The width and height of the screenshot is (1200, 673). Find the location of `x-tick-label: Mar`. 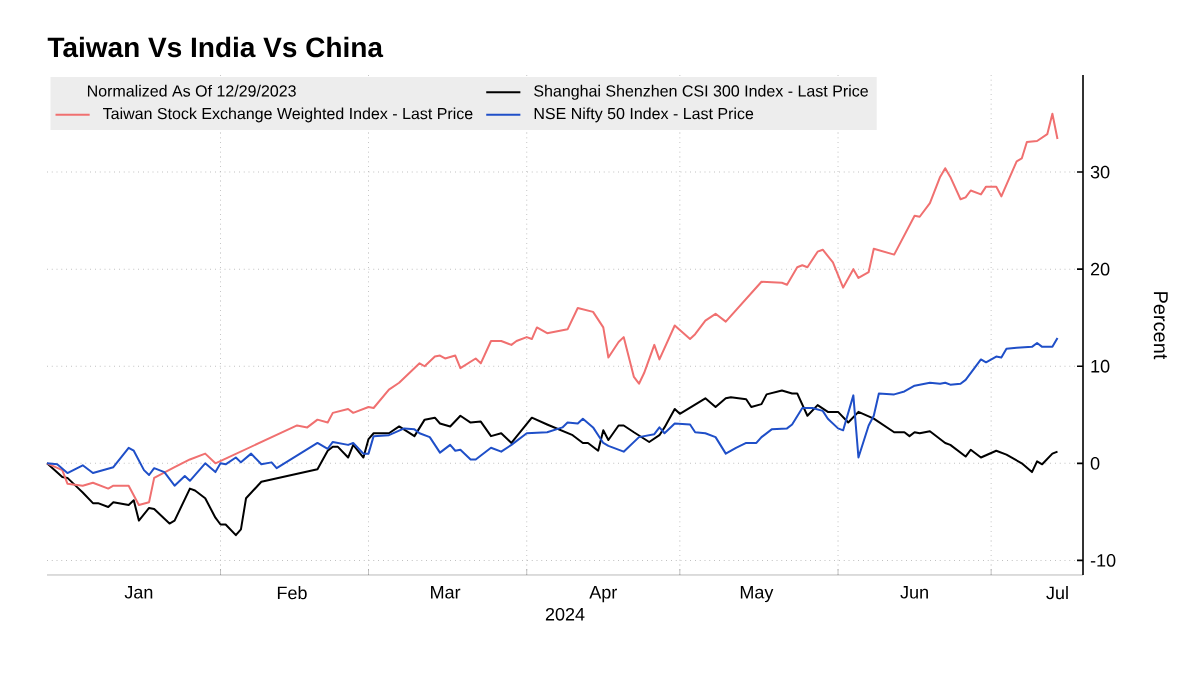

x-tick-label: Mar is located at coordinates (446, 592).